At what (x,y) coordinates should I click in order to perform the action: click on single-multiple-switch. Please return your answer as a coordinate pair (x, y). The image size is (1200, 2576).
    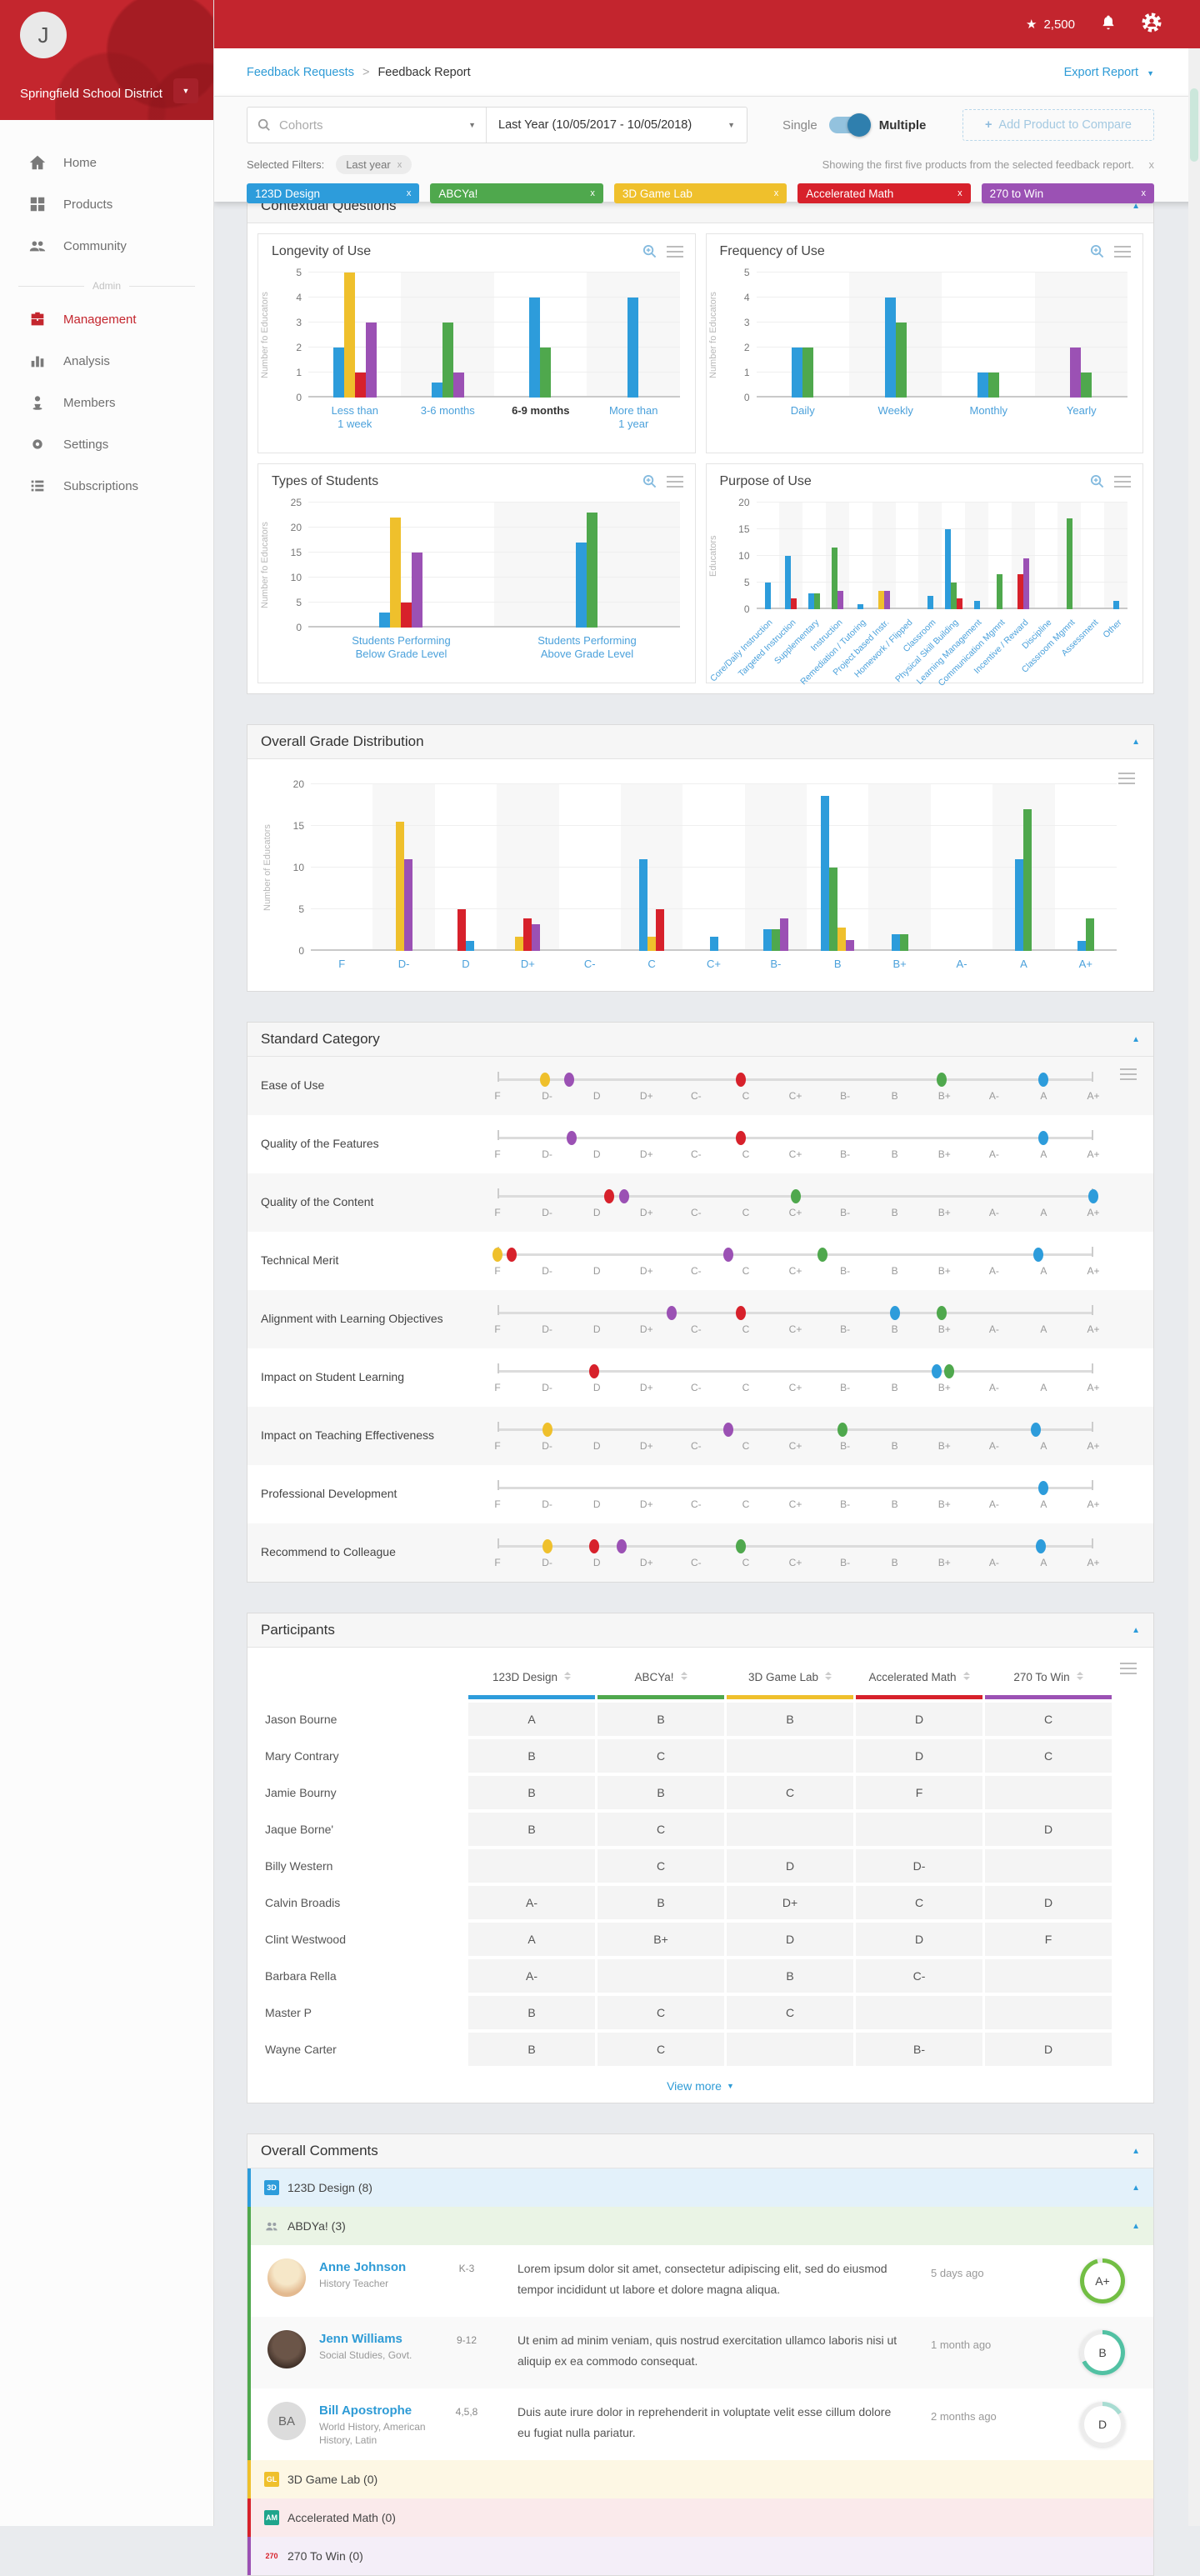
    Looking at the image, I should click on (849, 125).